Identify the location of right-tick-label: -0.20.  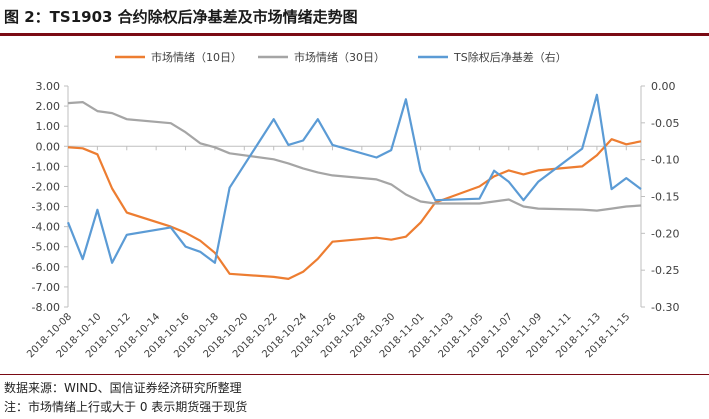
(665, 233).